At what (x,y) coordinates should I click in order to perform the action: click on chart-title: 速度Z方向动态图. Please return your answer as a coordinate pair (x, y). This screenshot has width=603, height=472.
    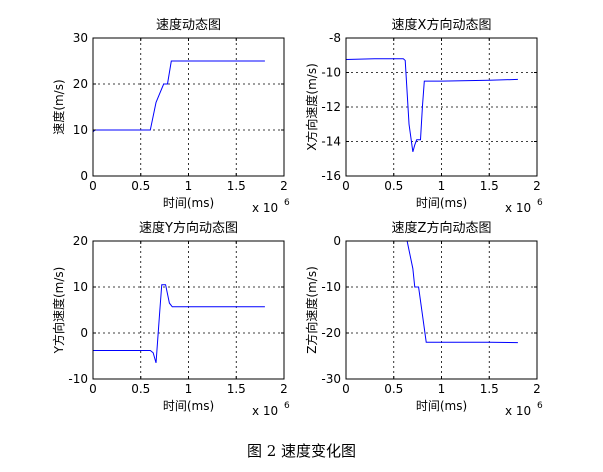
    Looking at the image, I should click on (442, 228).